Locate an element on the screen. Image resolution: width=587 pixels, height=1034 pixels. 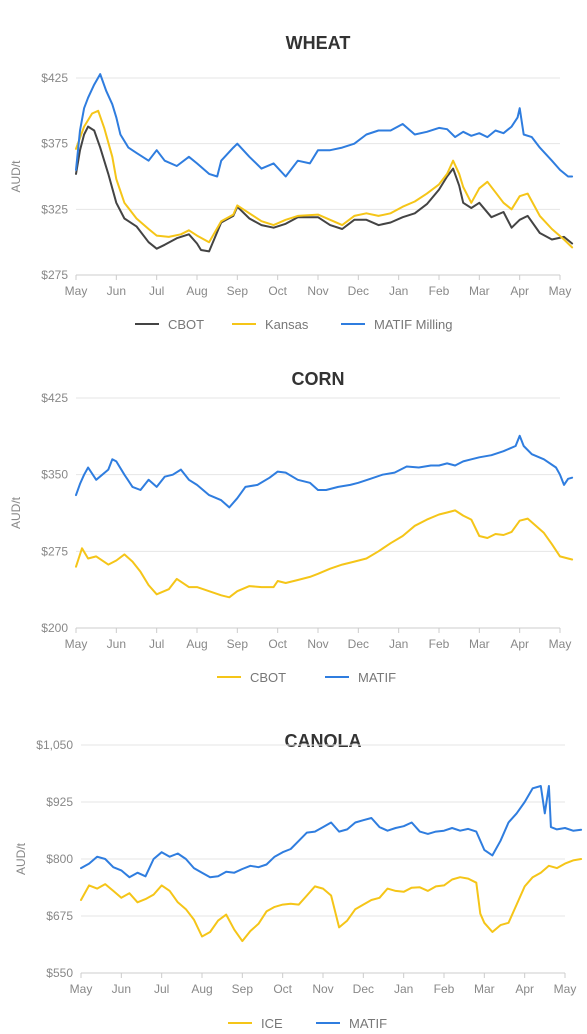
y-tick-label: $1,050 is located at coordinates (54, 745).